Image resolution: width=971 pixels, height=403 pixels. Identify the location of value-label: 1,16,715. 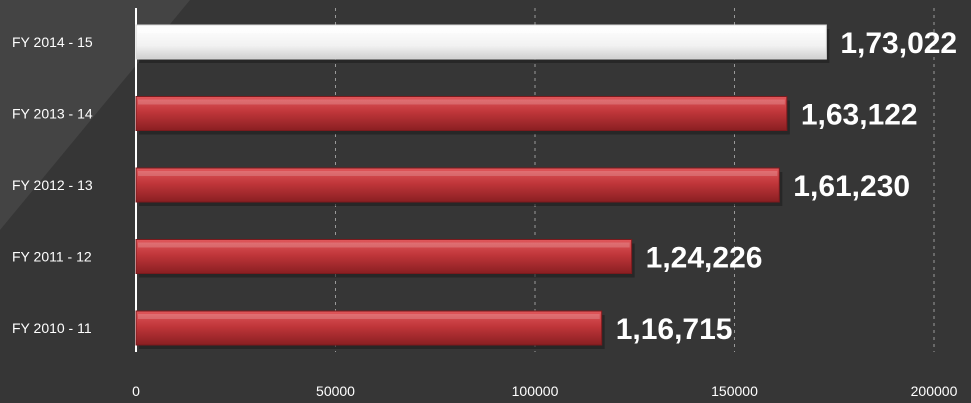
(674, 329).